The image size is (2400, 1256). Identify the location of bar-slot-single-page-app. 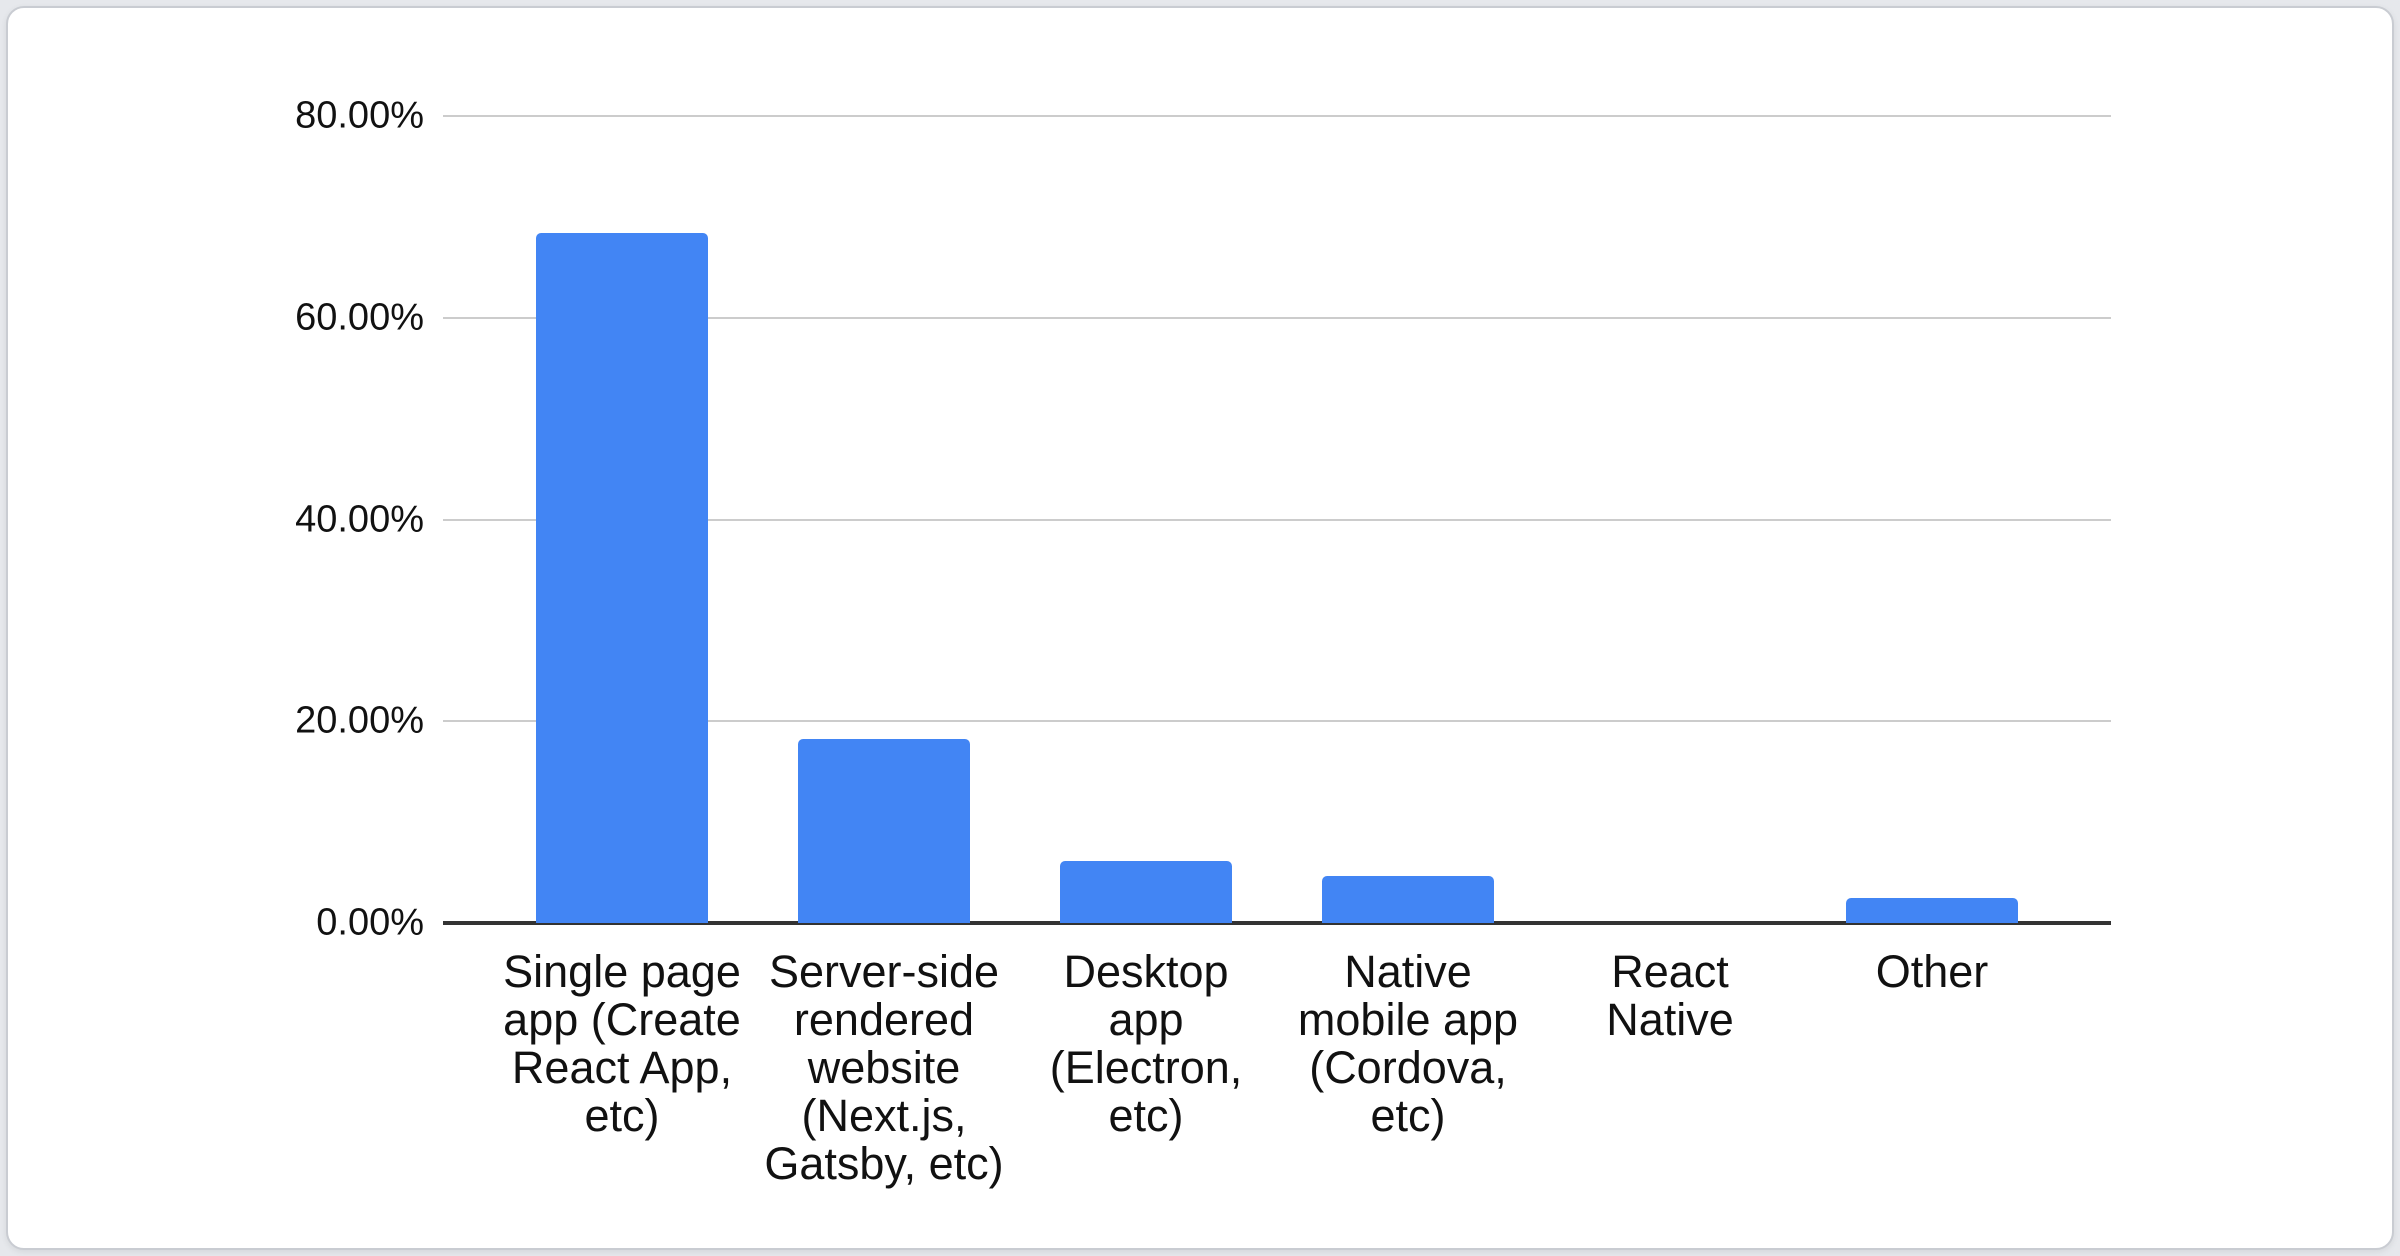
(622, 519).